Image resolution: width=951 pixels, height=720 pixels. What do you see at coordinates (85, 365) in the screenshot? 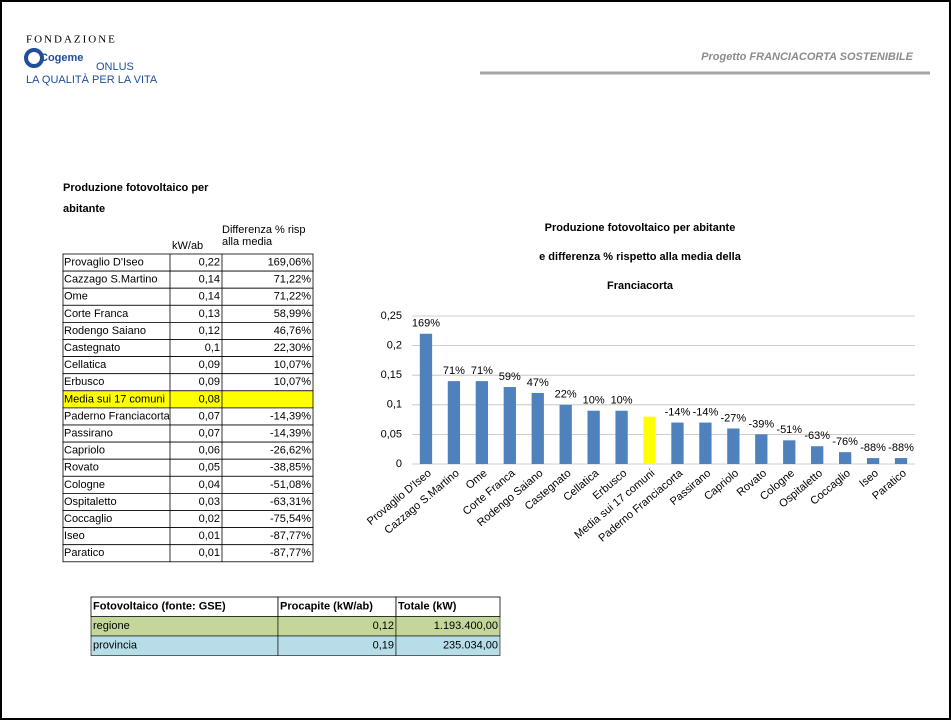
I see `table-cell: Cellatica` at bounding box center [85, 365].